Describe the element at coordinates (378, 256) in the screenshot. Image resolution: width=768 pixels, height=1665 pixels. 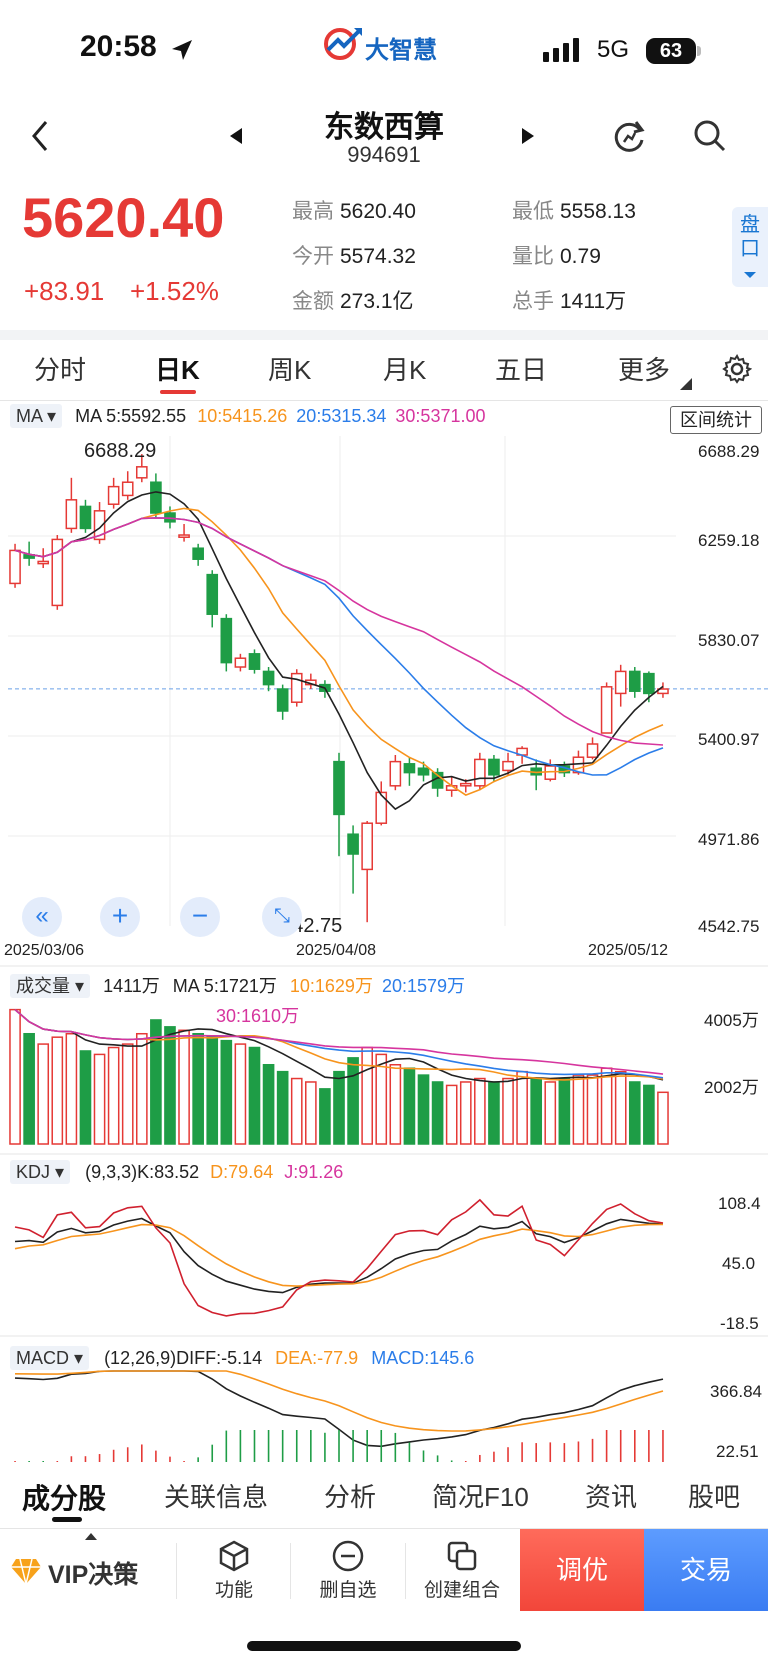
I see `quote-open-value: 5574.32` at that location.